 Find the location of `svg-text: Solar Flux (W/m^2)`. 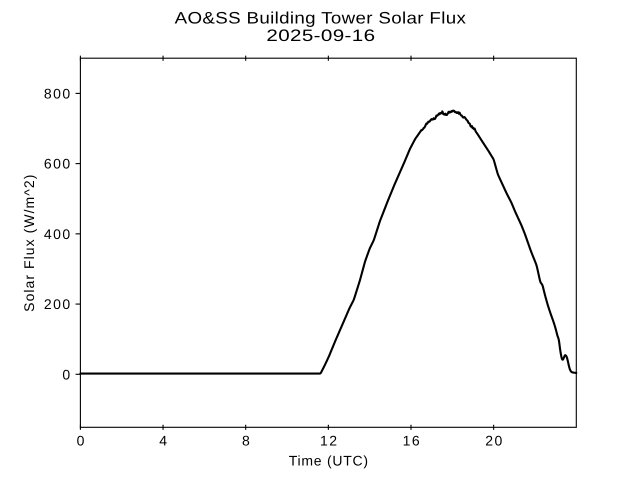

svg-text: Solar Flux (W/m^2) is located at coordinates (29, 243).